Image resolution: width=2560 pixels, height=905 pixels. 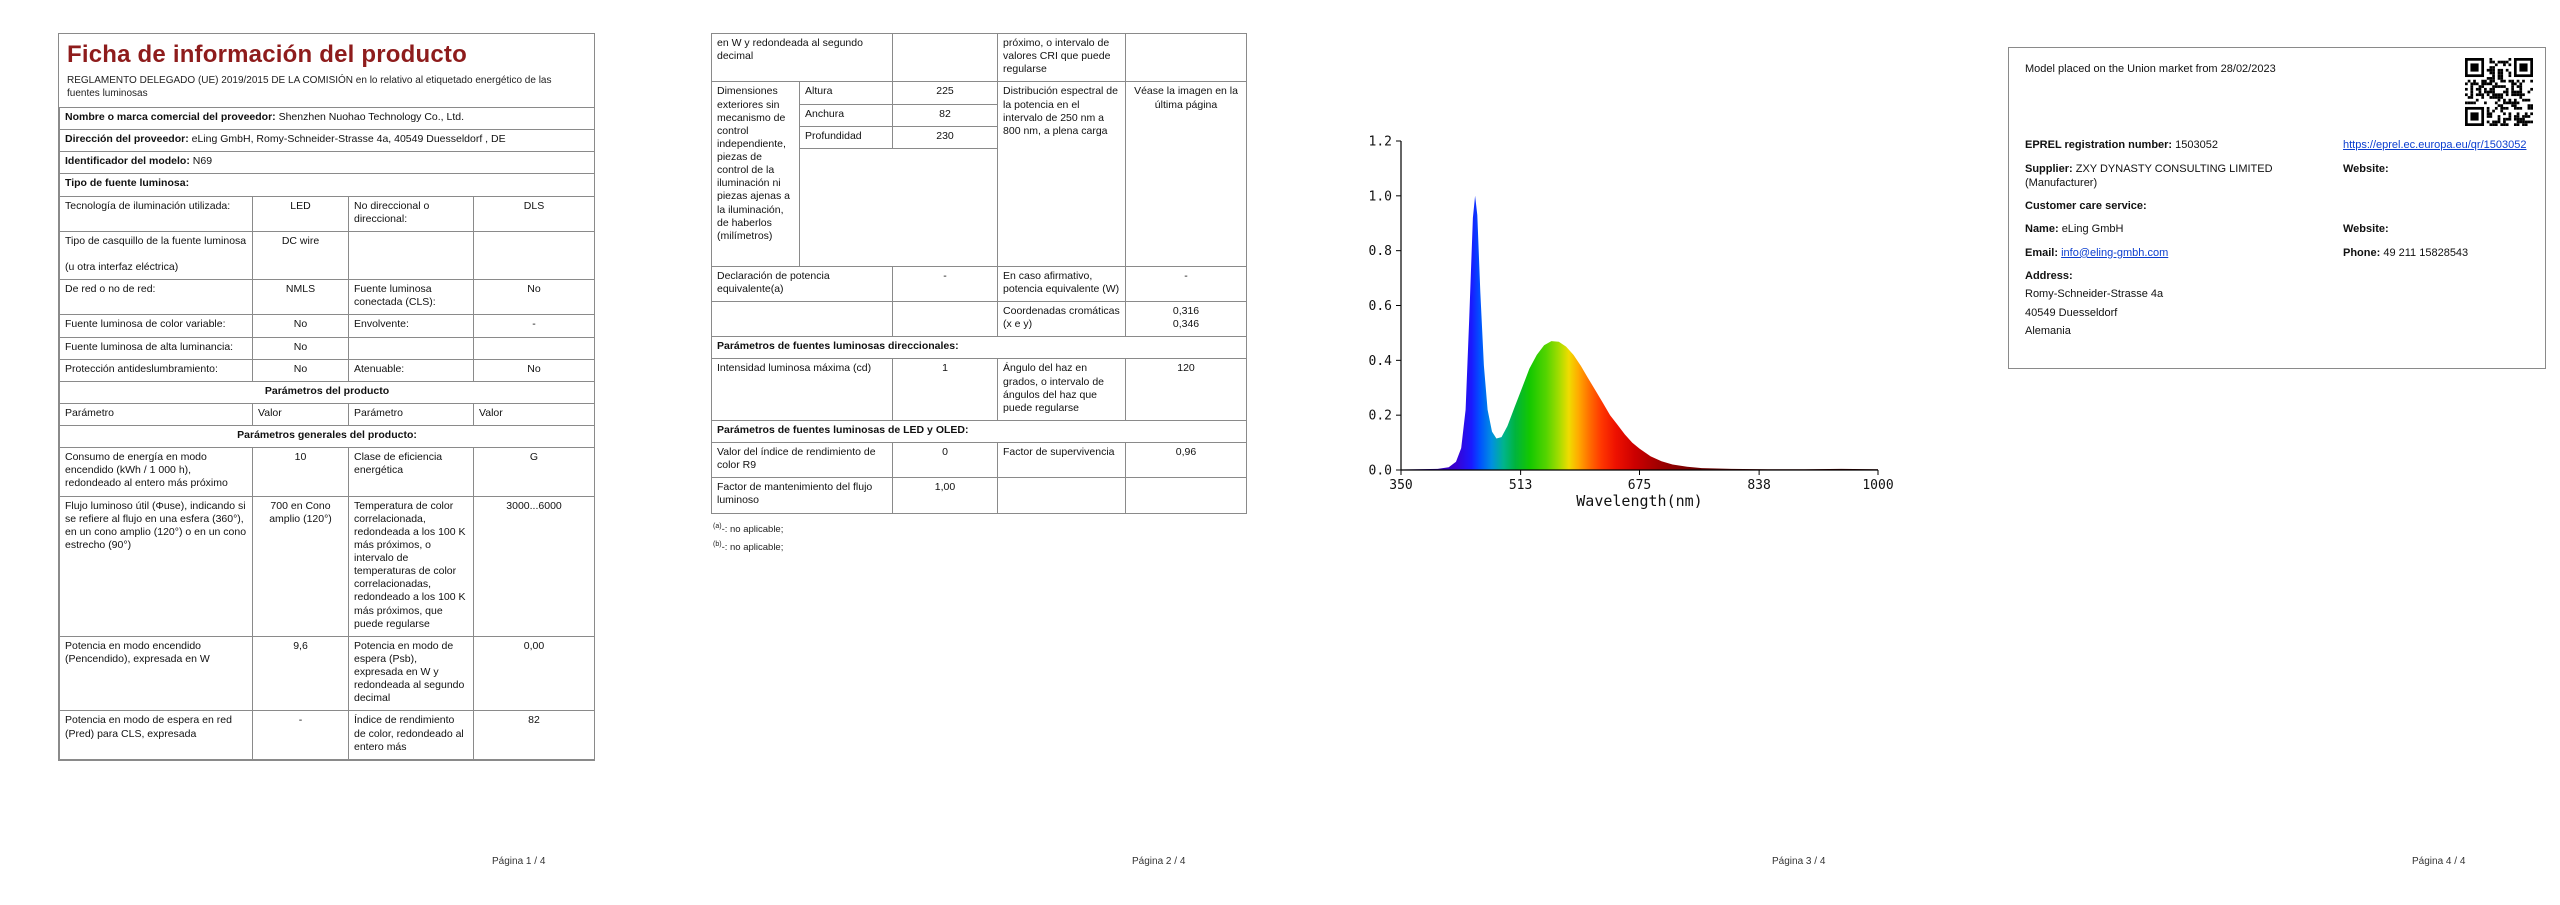 I want to click on section-header-row: Parámetros generales del producto:, so click(x=326, y=436).